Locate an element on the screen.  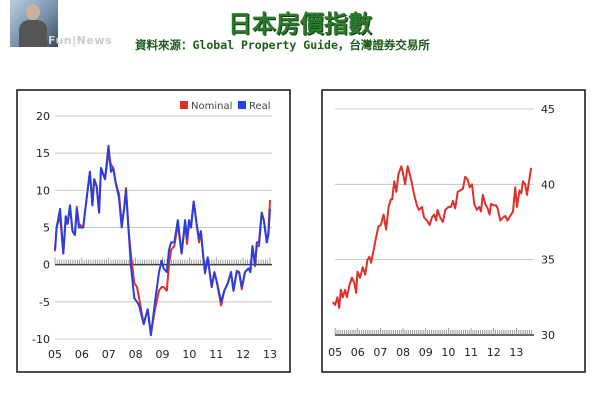
watermark-logo: Fun|News is located at coordinates (80, 40).